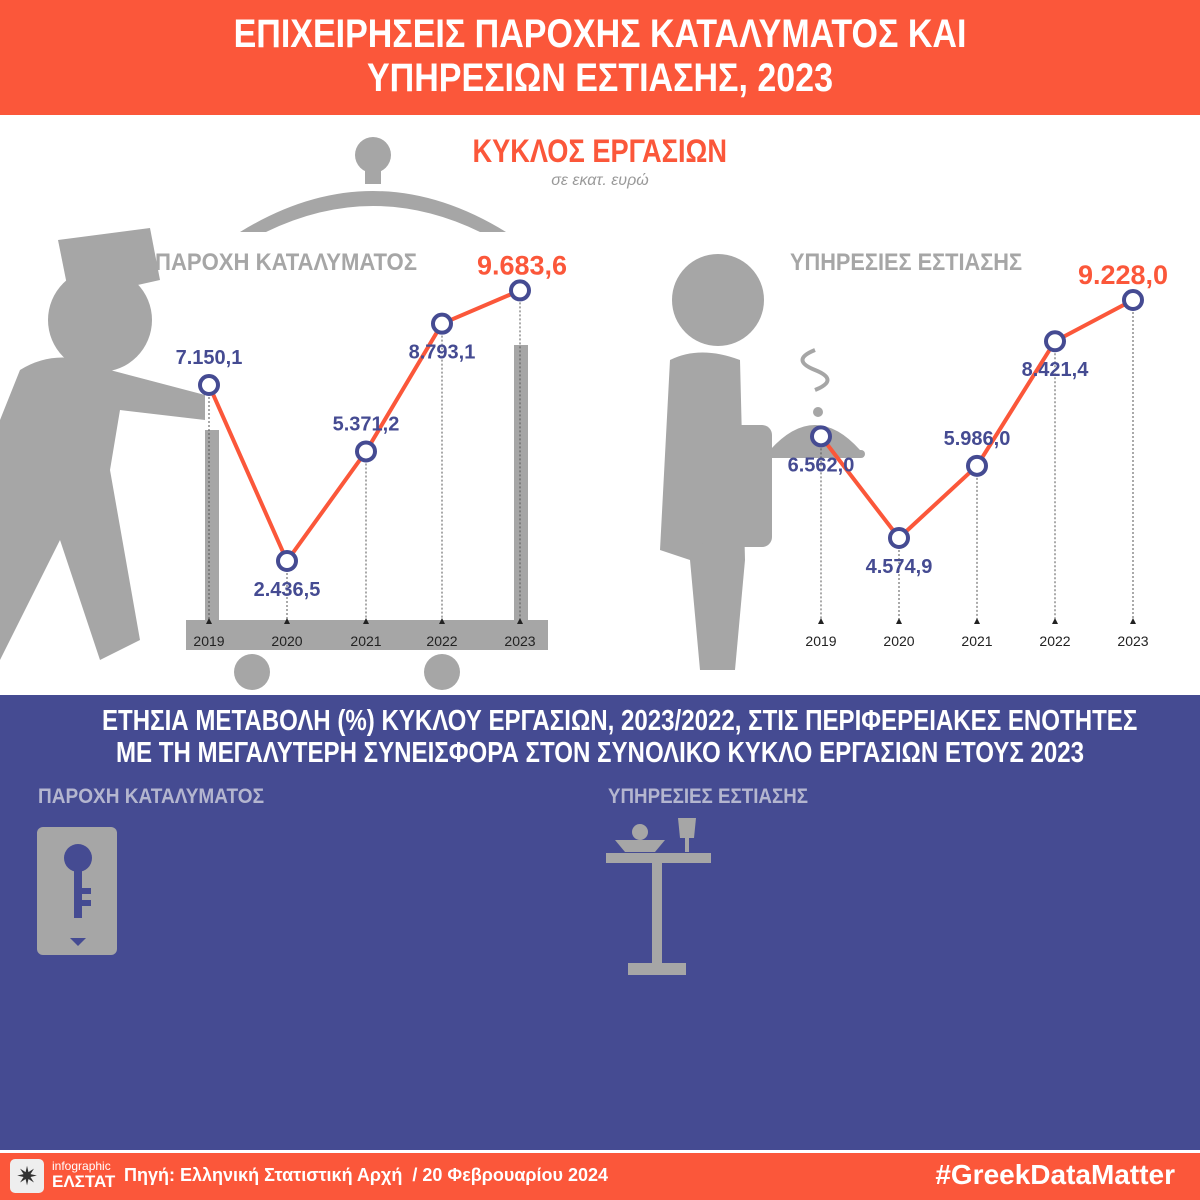 The height and width of the screenshot is (1200, 1200). What do you see at coordinates (287, 590) in the screenshot?
I see `data-label: 2.436,5` at bounding box center [287, 590].